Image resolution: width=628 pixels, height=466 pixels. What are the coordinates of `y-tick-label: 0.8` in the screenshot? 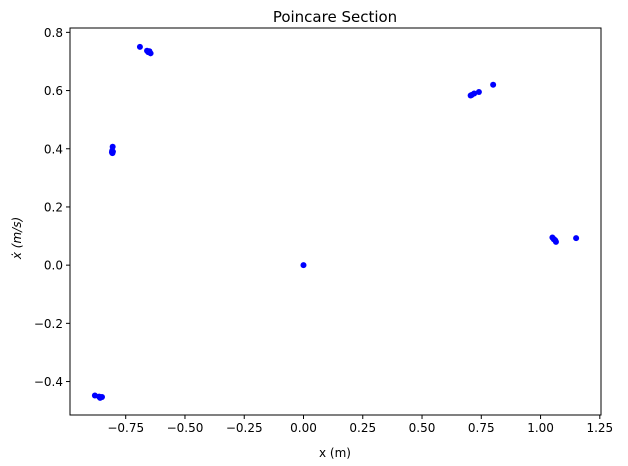 It's located at (53, 33).